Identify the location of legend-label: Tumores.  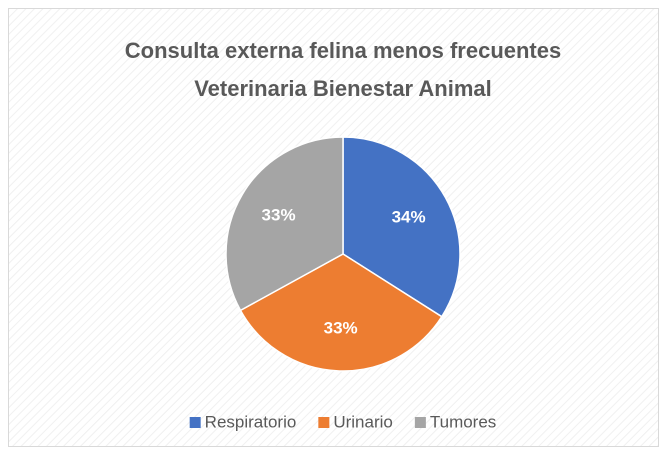
(463, 421).